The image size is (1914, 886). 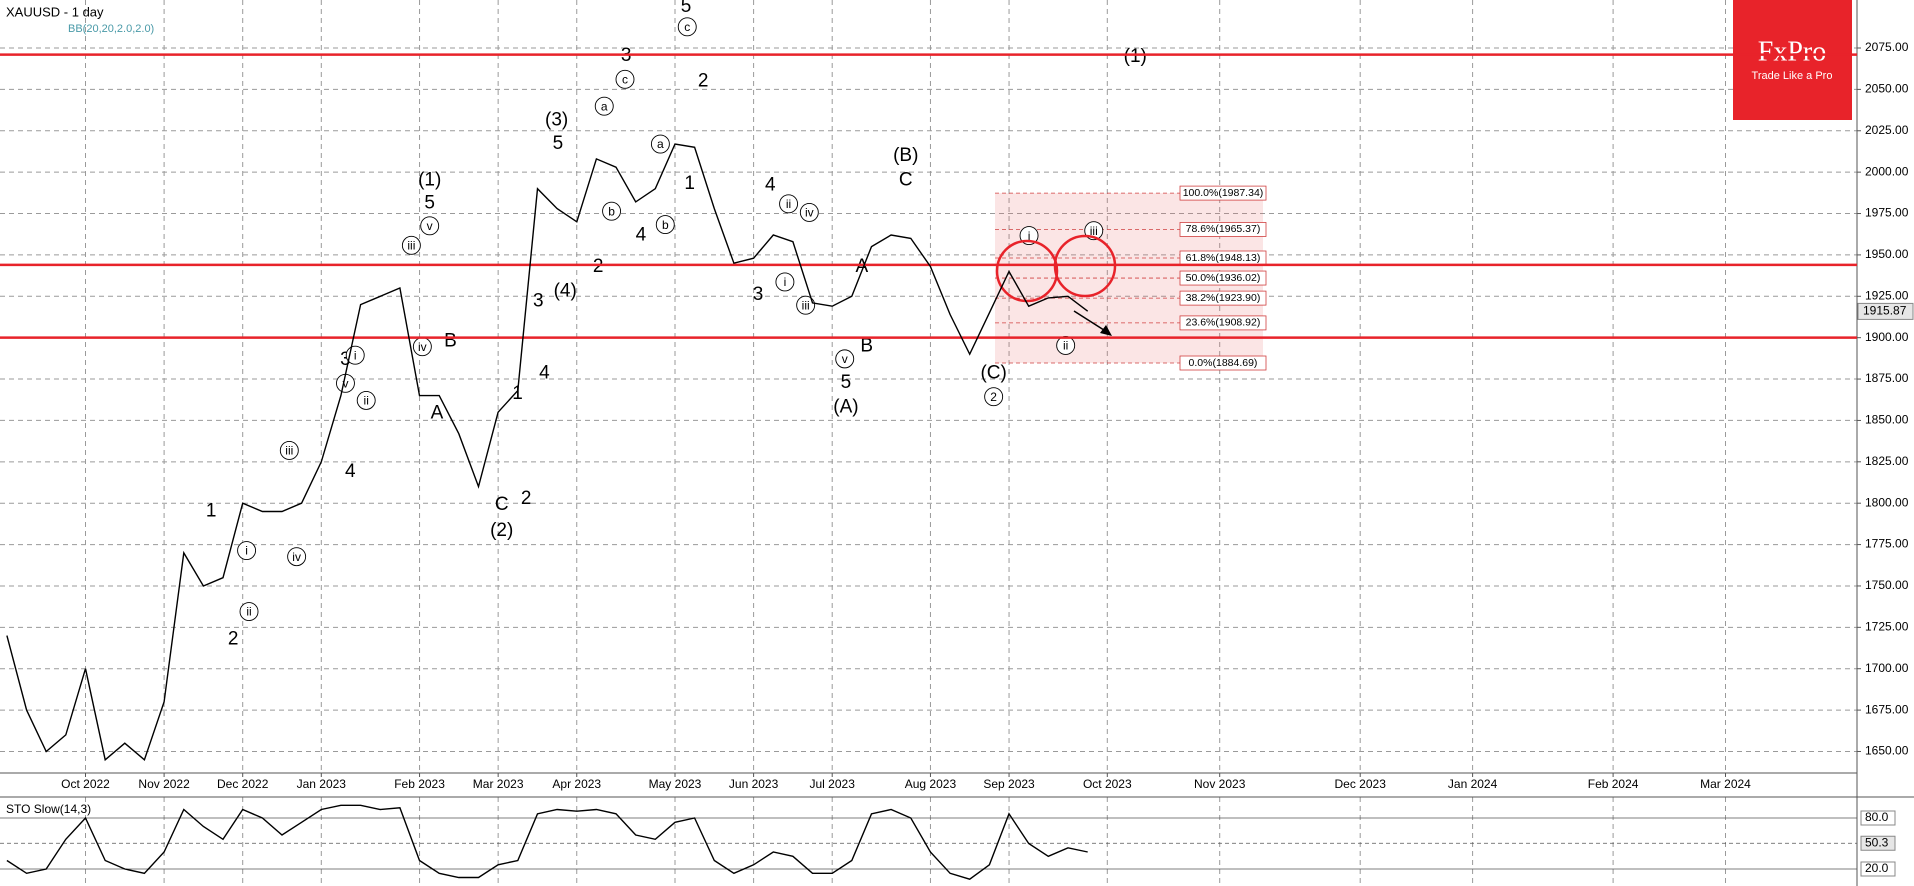 I want to click on y-tick-label: 1950.00, so click(x=1887, y=254).